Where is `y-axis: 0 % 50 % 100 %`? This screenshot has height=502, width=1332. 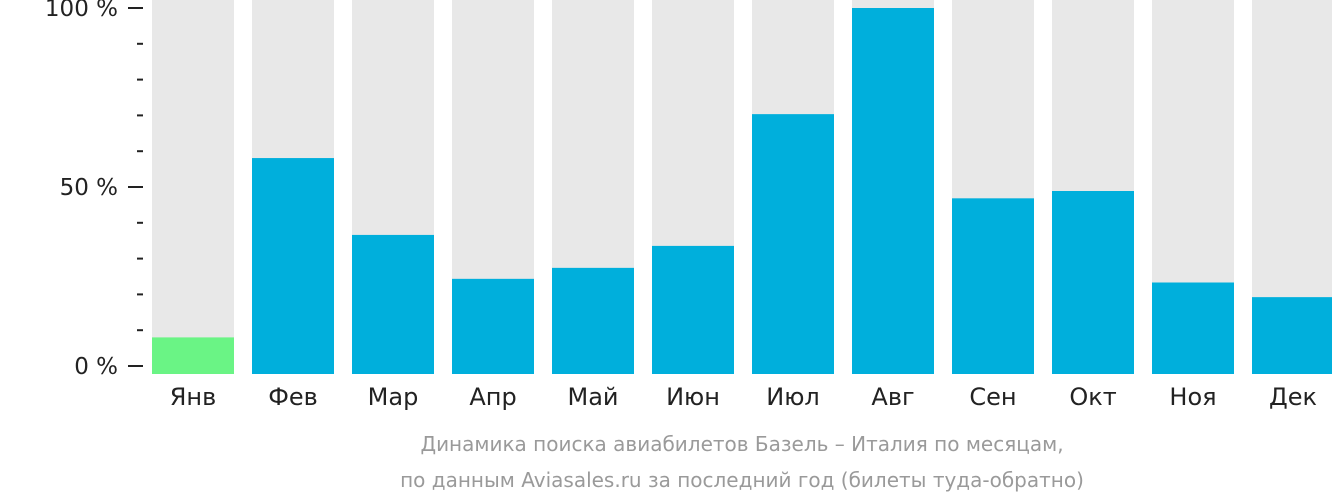 y-axis: 0 % 50 % 100 % is located at coordinates (94, 190).